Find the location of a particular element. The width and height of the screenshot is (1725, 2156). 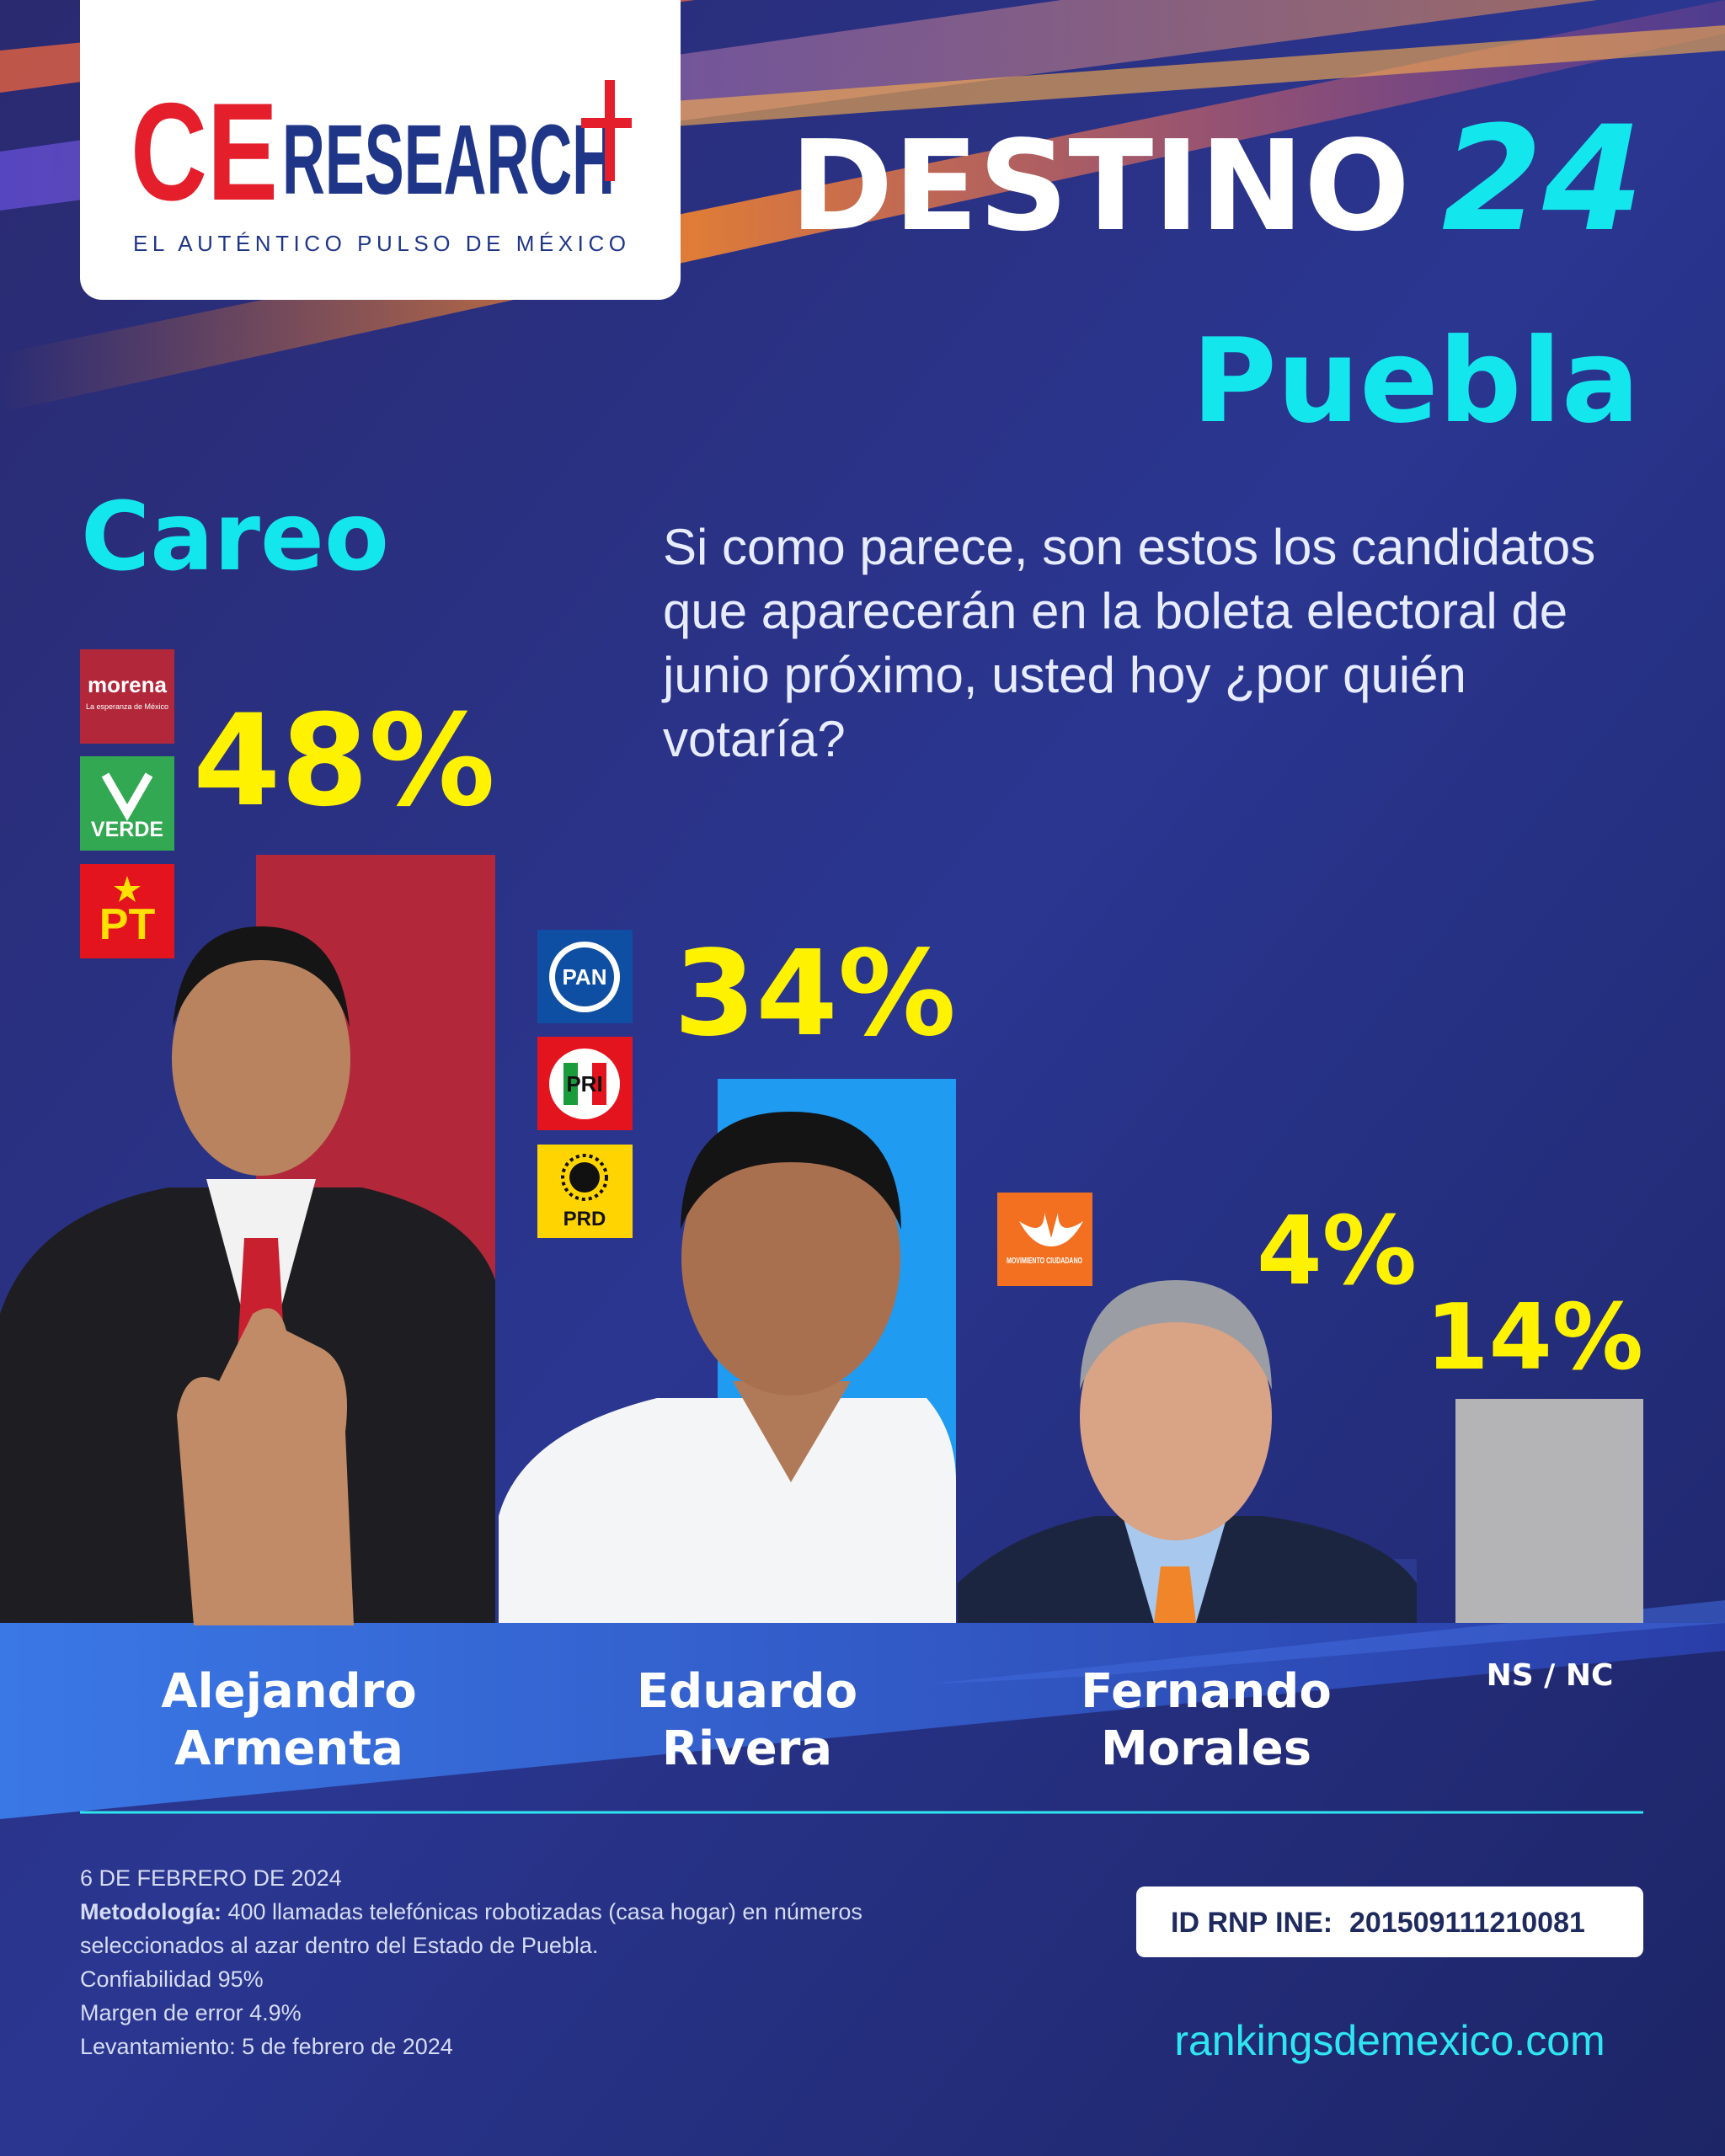

party-logo: PAN is located at coordinates (585, 976).